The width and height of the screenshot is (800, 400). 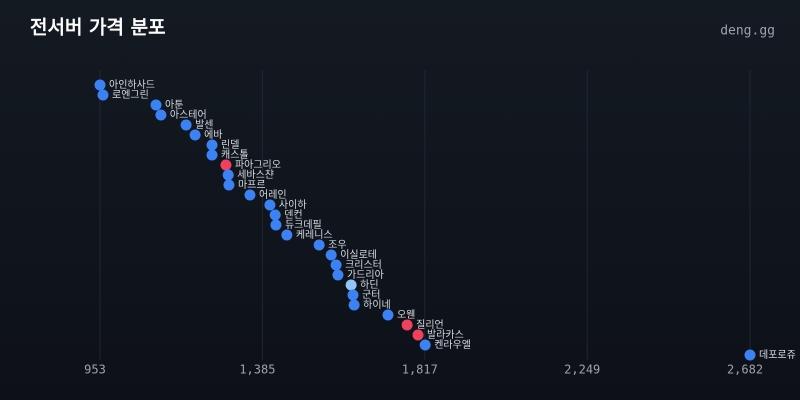 What do you see at coordinates (273, 195) in the screenshot?
I see `dot-label: 어레인` at bounding box center [273, 195].